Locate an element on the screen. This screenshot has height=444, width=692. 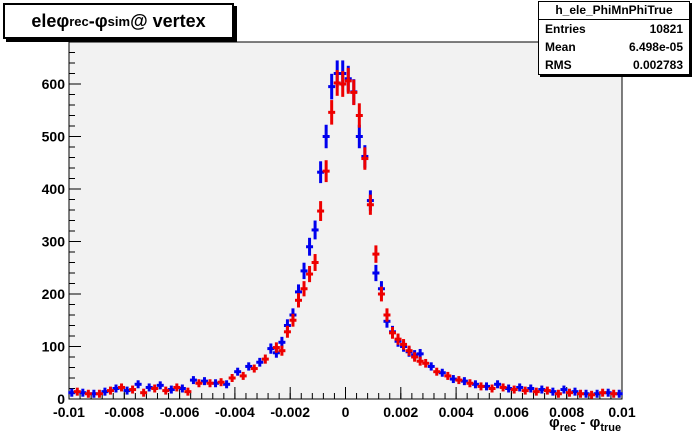
x-tick-label: 0.004 is located at coordinates (456, 412).